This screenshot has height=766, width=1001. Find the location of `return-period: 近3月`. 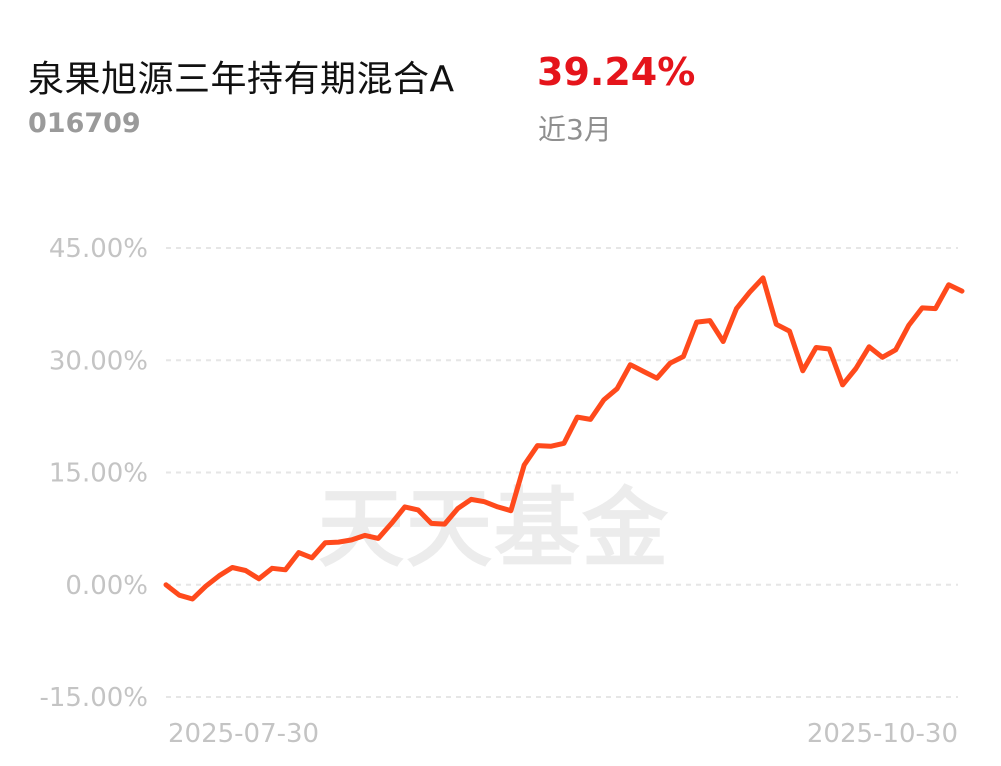

return-period: 近3月 is located at coordinates (575, 129).